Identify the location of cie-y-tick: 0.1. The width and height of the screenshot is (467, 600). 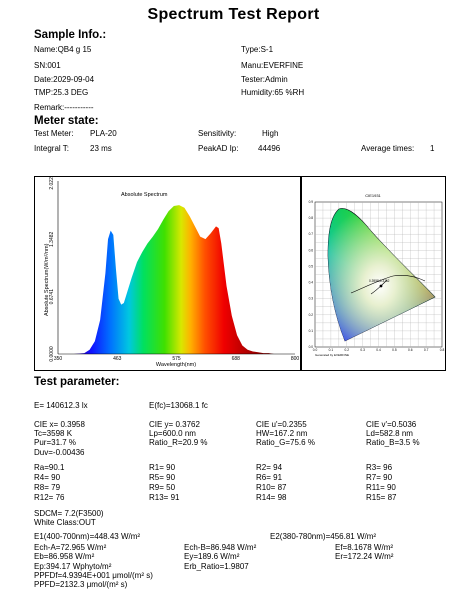
(311, 331).